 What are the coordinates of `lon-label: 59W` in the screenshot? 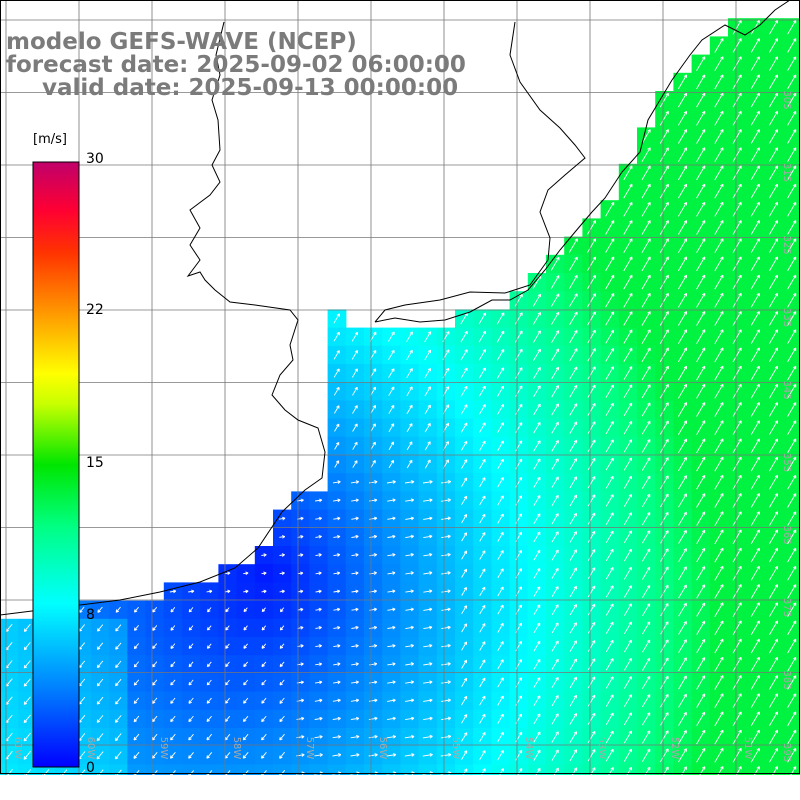 It's located at (163, 748).